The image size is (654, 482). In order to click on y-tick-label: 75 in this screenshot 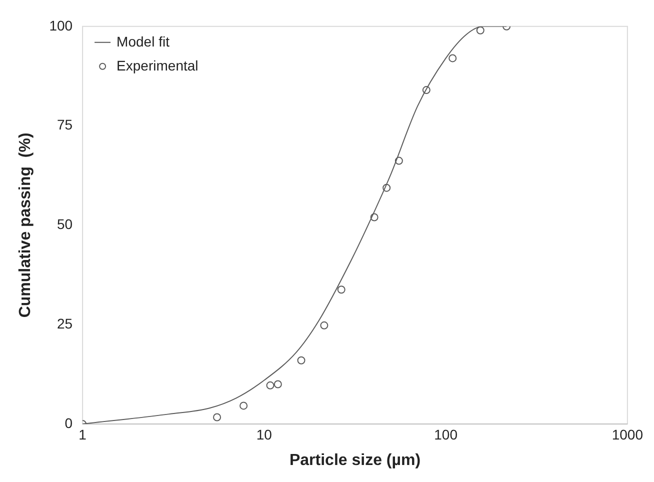, I will do `click(64, 124)`.